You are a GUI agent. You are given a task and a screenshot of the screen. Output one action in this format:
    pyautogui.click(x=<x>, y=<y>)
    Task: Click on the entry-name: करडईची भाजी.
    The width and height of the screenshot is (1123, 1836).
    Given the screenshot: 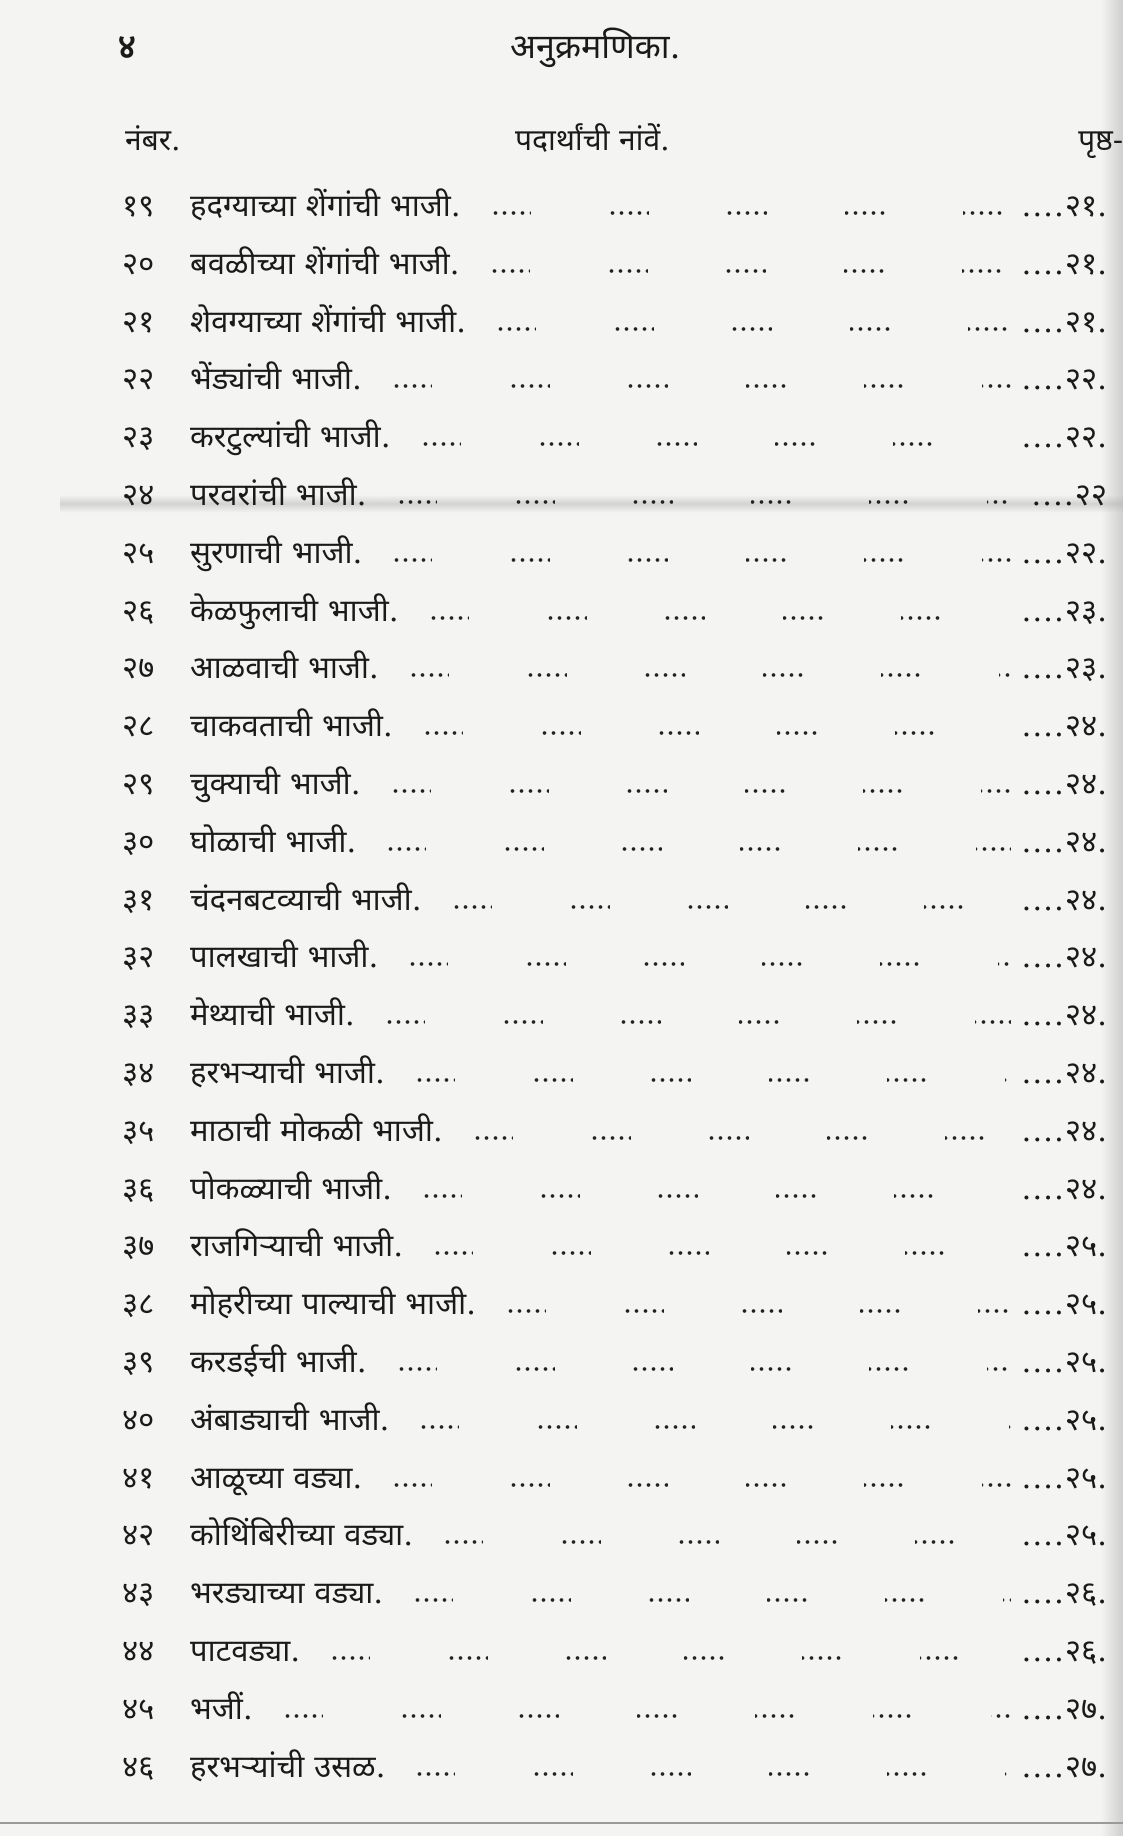 What is the action you would take?
    pyautogui.click(x=278, y=1361)
    